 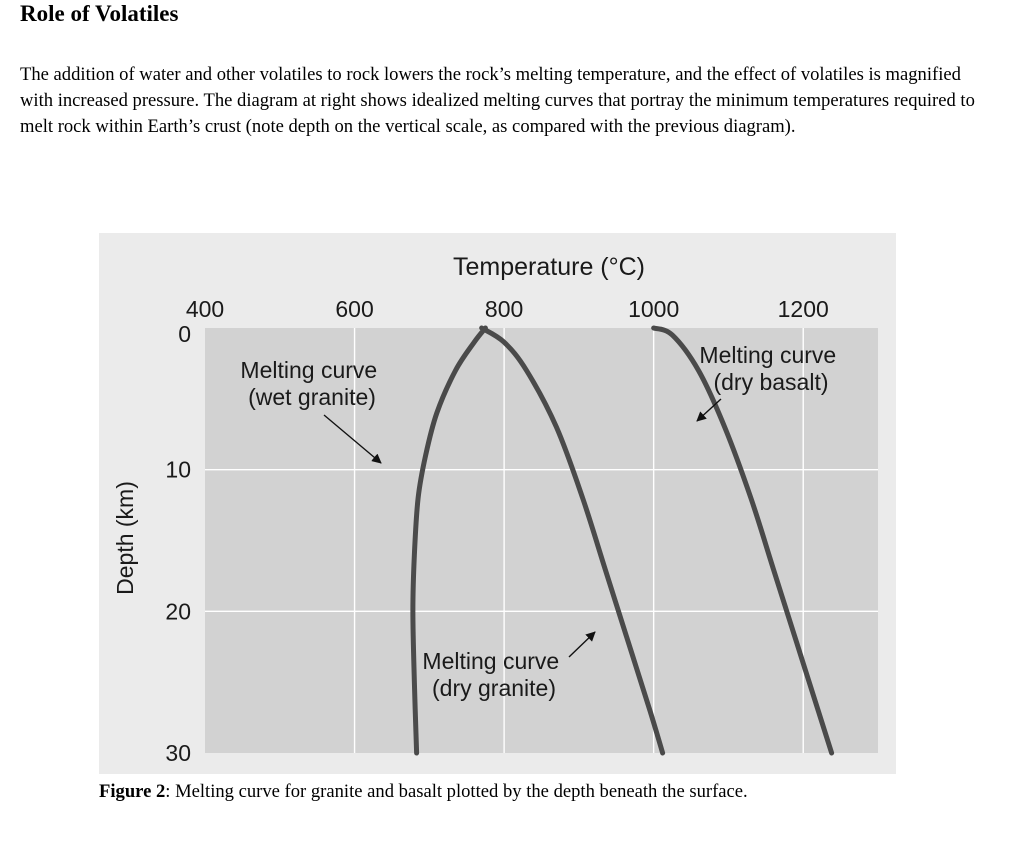 What do you see at coordinates (490, 661) in the screenshot?
I see `label-dry-granite-line1: Melting curve` at bounding box center [490, 661].